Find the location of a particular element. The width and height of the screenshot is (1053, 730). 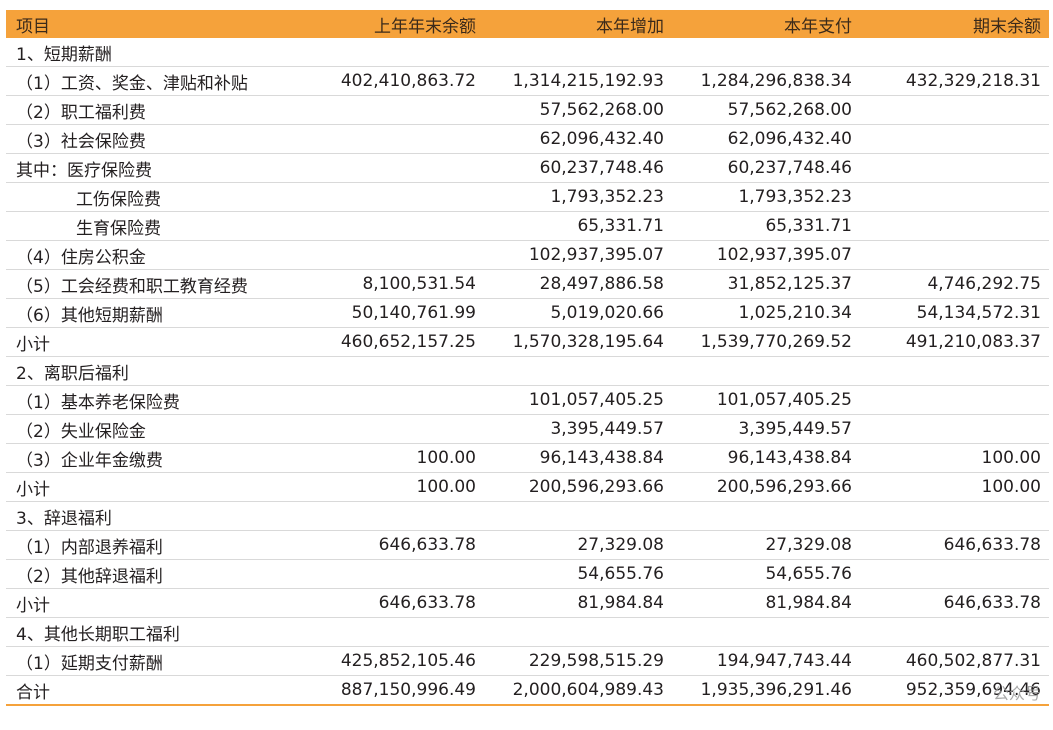

row-label: （3）企业年金缴费 is located at coordinates (156, 458).